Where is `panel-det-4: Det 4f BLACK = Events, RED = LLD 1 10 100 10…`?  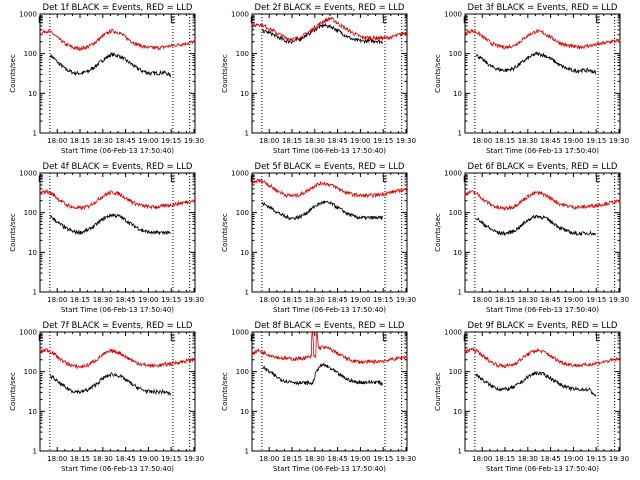
panel-det-4: Det 4f BLACK = Events, RED = LLD 1 10 100 10… is located at coordinates (106, 238).